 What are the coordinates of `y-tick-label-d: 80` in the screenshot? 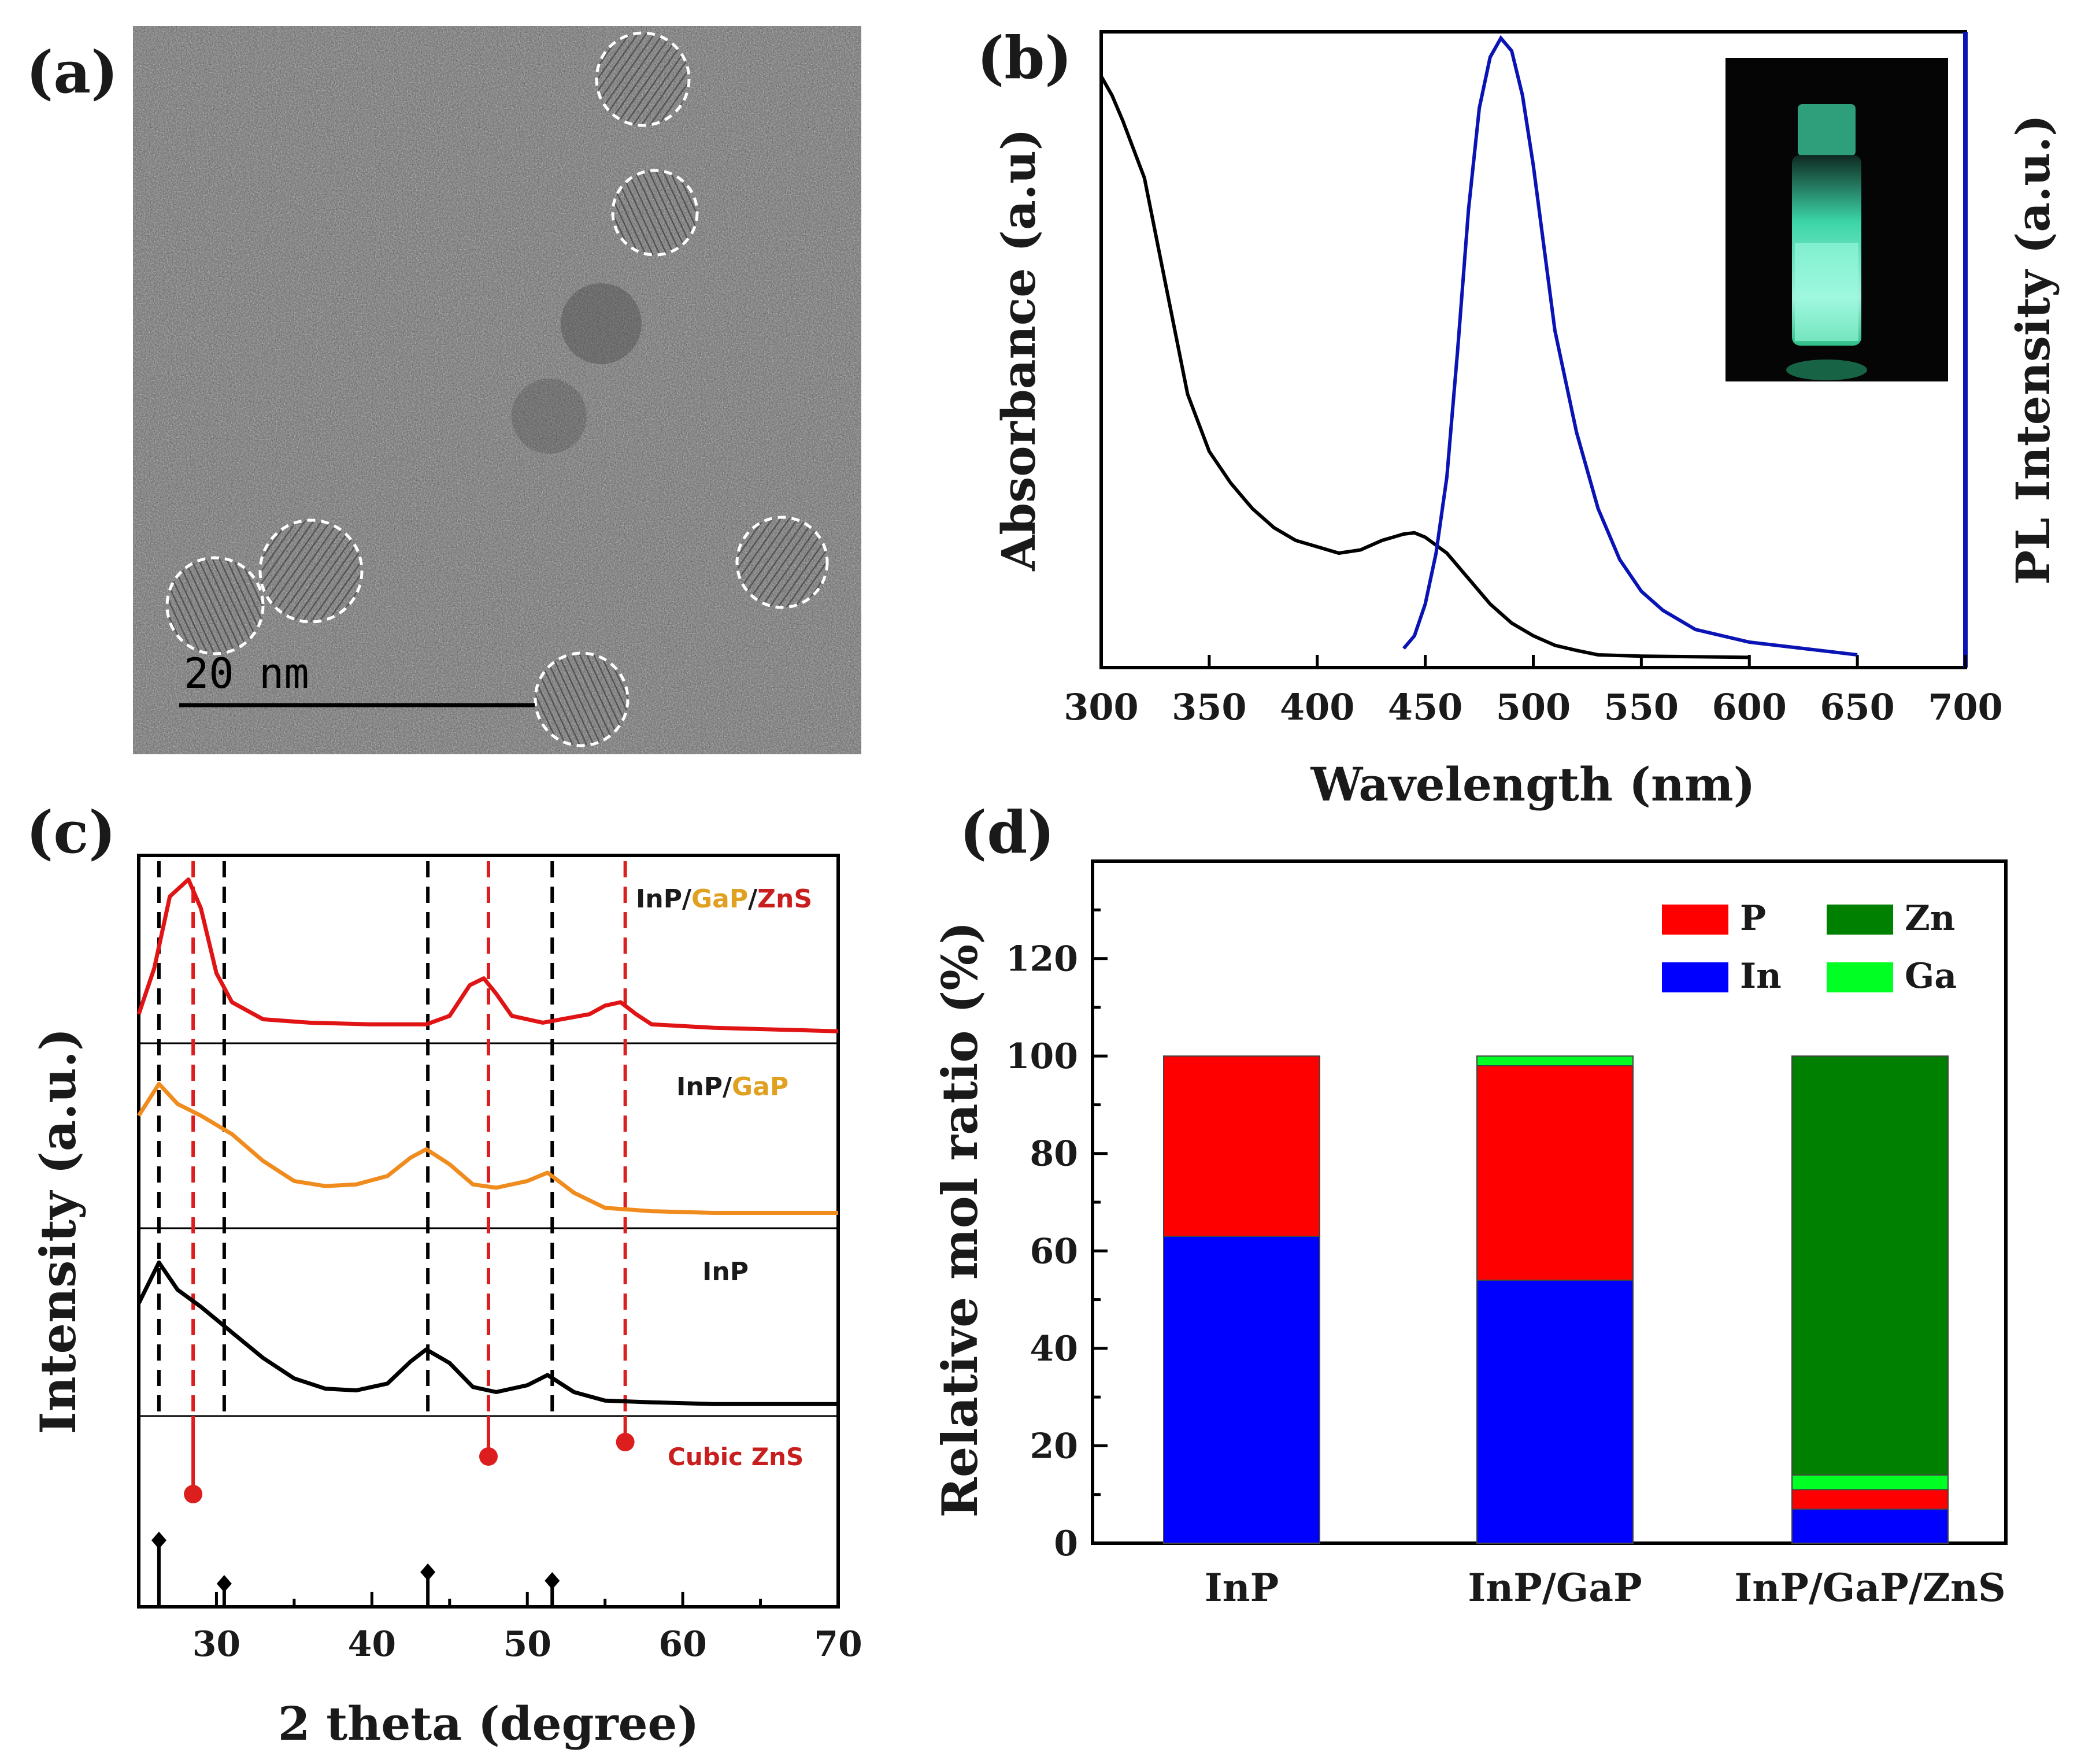 It's located at (1054, 1154).